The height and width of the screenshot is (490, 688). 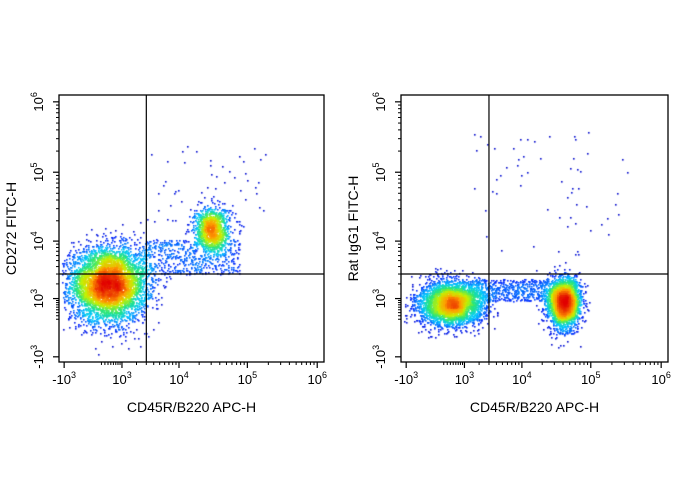 What do you see at coordinates (11, 228) in the screenshot?
I see `y-axis-title: CD272 FITC-H` at bounding box center [11, 228].